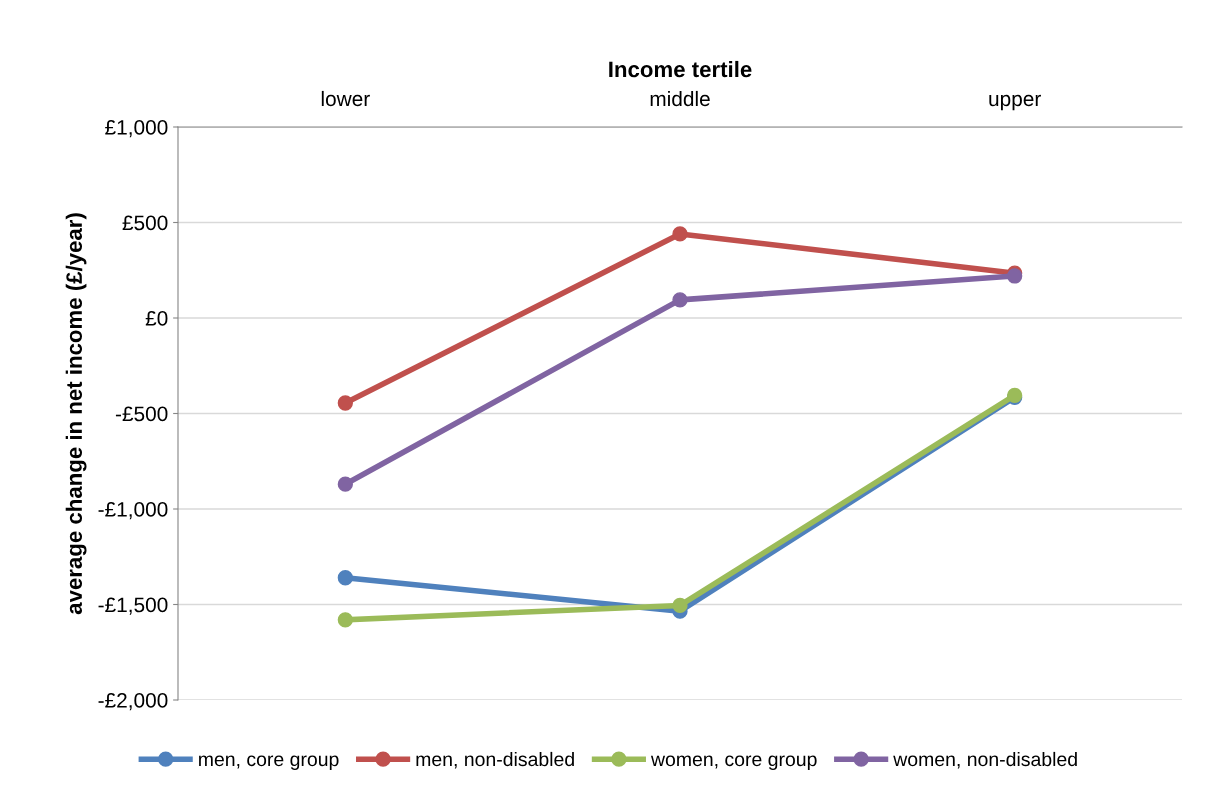  What do you see at coordinates (133, 702) in the screenshot?
I see `y-tick-label: -£2,000` at bounding box center [133, 702].